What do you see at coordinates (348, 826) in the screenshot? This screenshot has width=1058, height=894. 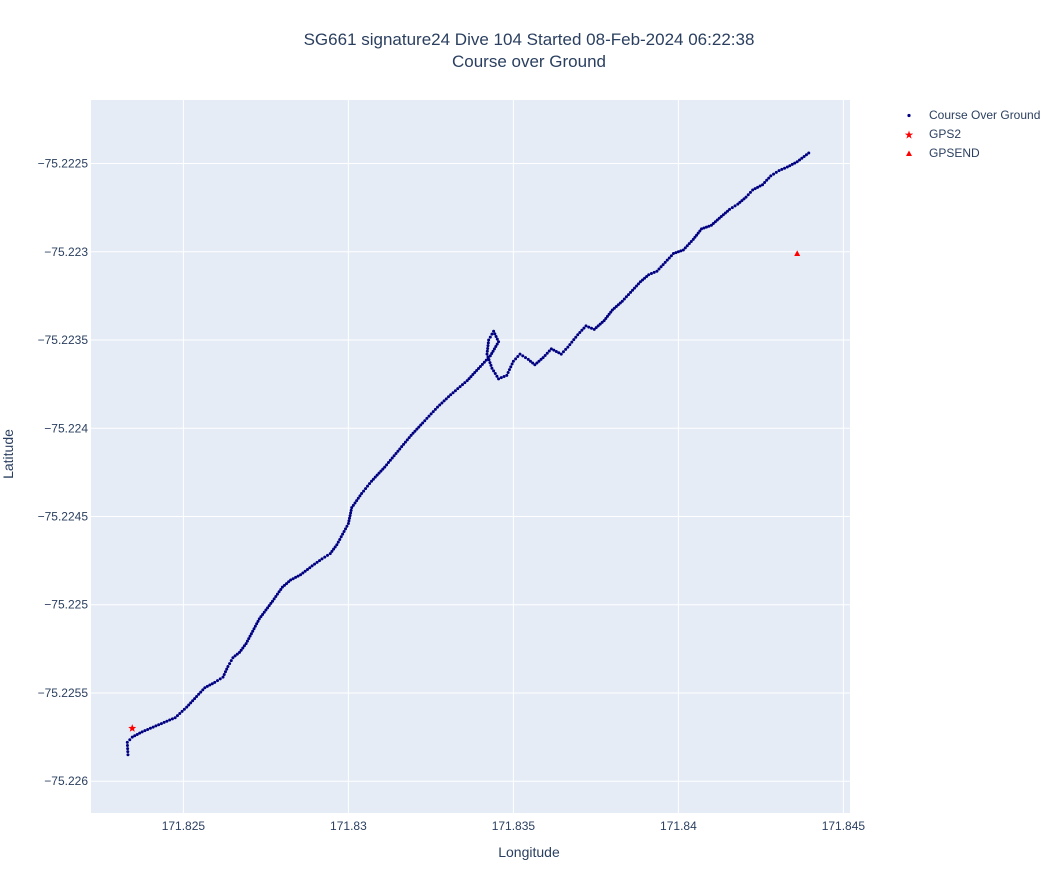 I see `x-tick-label: 171.83` at bounding box center [348, 826].